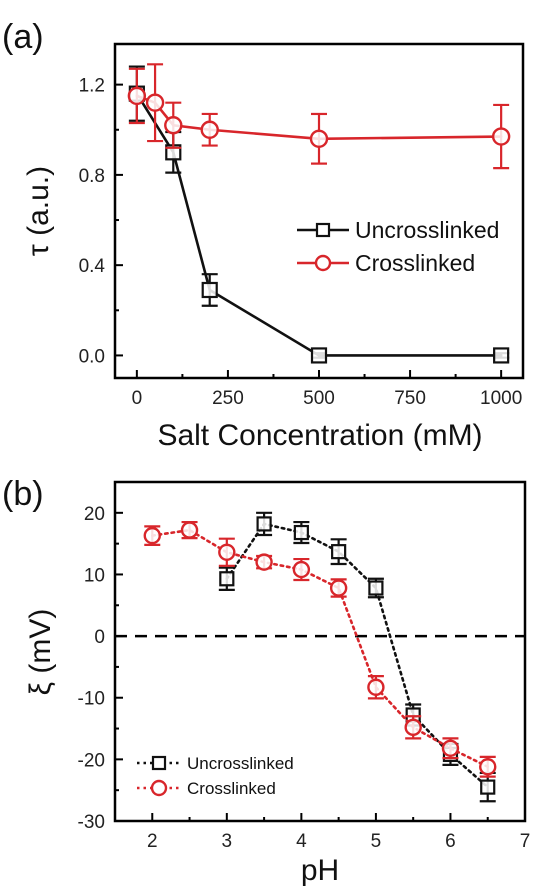 Image resolution: width=536 pixels, height=888 pixels. I want to click on b-x-tick-label: 2, so click(152, 841).